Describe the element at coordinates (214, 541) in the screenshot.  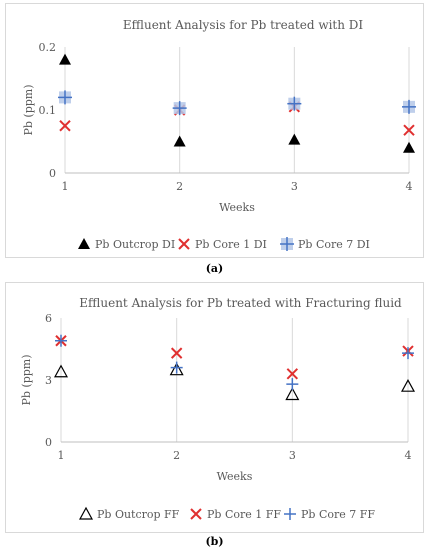
I see `caption-b: (b)` at that location.